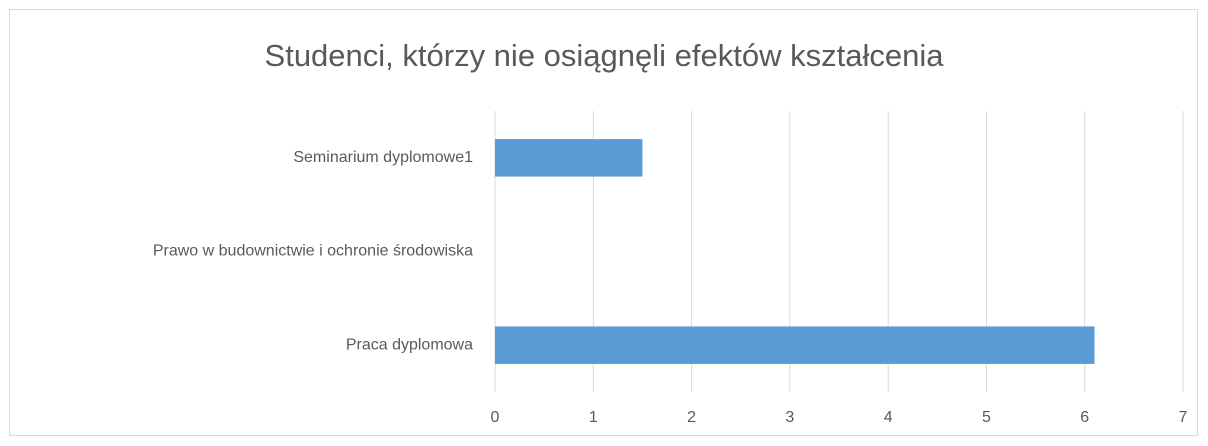 This screenshot has width=1208, height=446. What do you see at coordinates (495, 417) in the screenshot?
I see `x-tick-label: 0` at bounding box center [495, 417].